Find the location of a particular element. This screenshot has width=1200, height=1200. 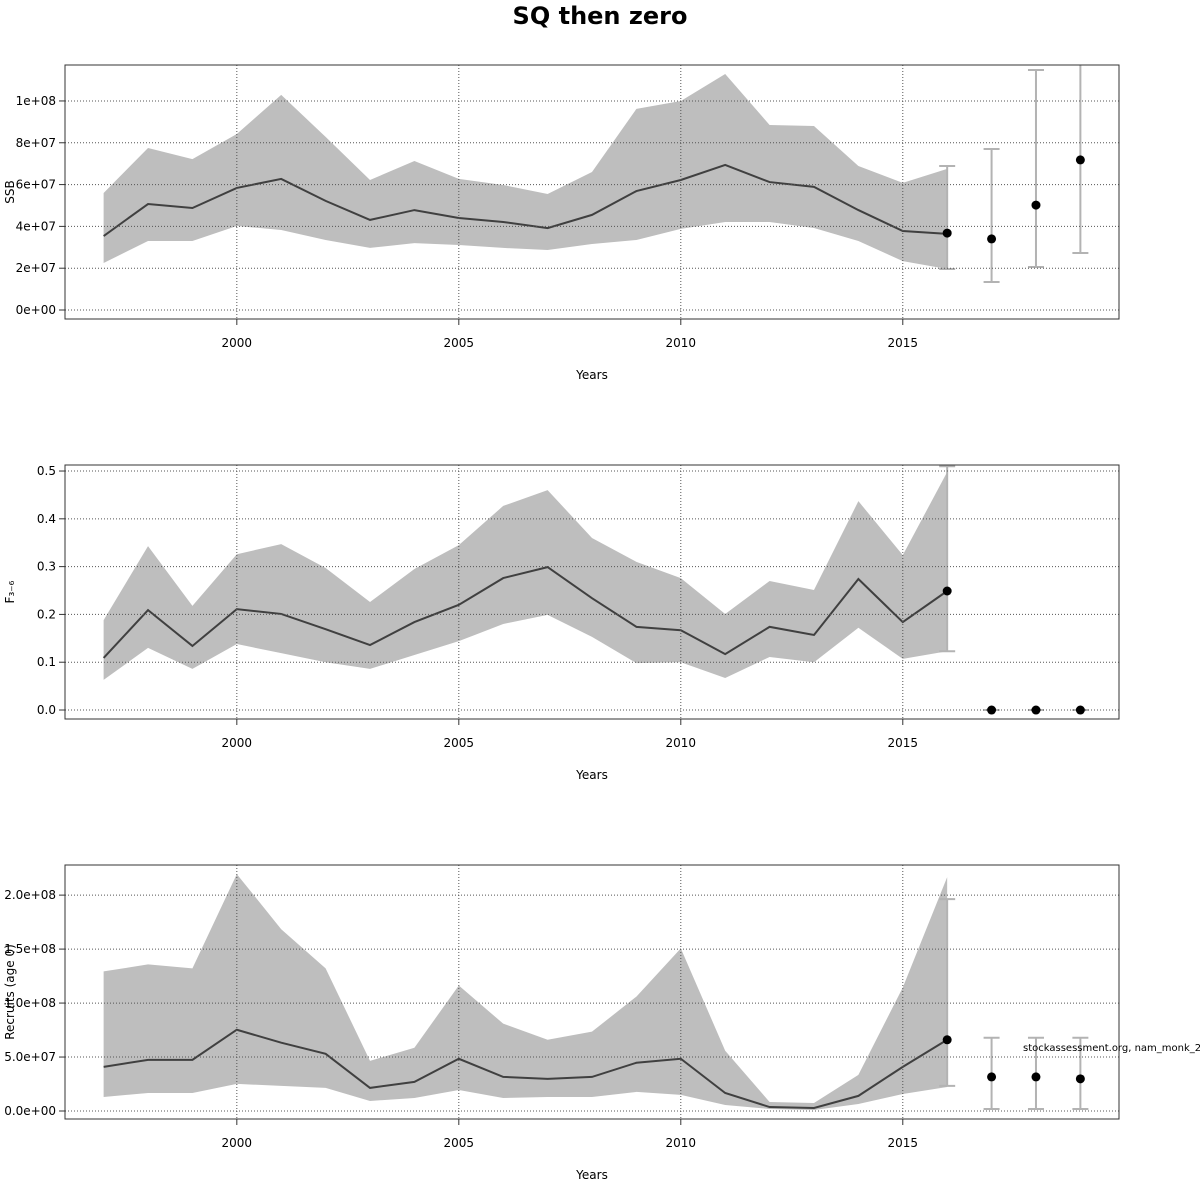

y-tick-label: 4e+07 is located at coordinates (36, 226).